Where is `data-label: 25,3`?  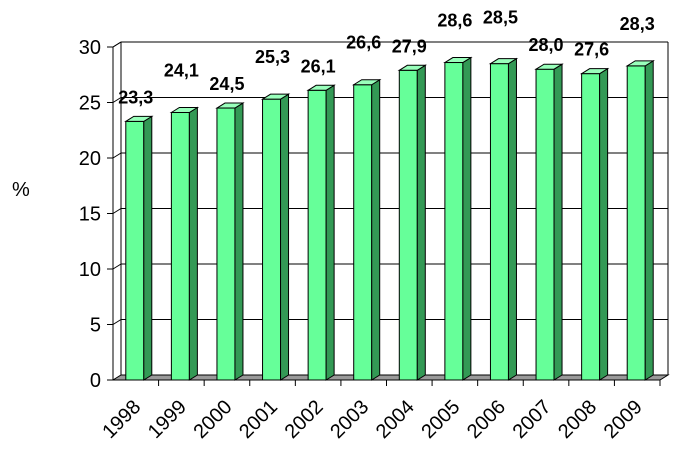
data-label: 25,3 is located at coordinates (272, 57).